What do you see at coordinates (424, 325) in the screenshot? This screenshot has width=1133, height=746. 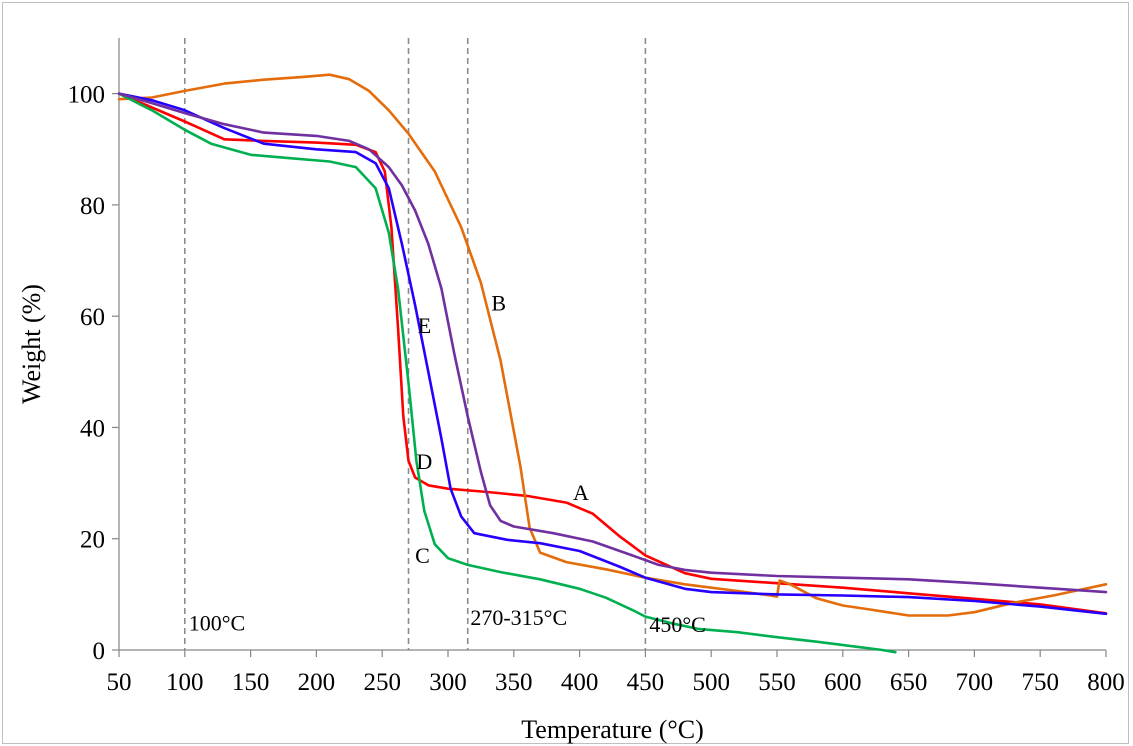 I see `series-label-E: E` at bounding box center [424, 325].